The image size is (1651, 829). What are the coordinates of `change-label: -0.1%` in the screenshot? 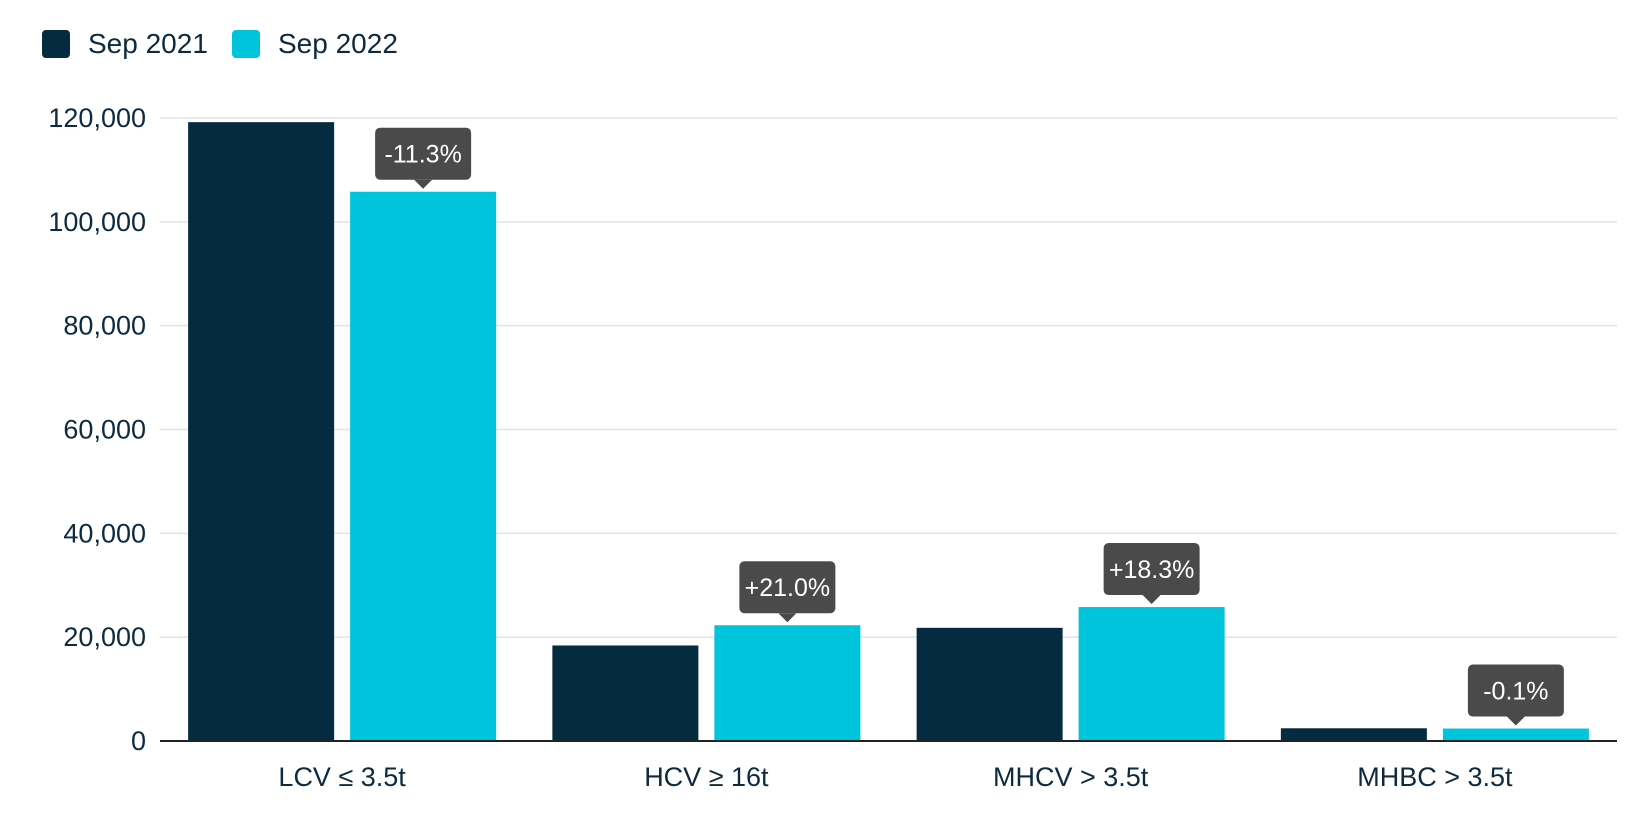 It's located at (1515, 692).